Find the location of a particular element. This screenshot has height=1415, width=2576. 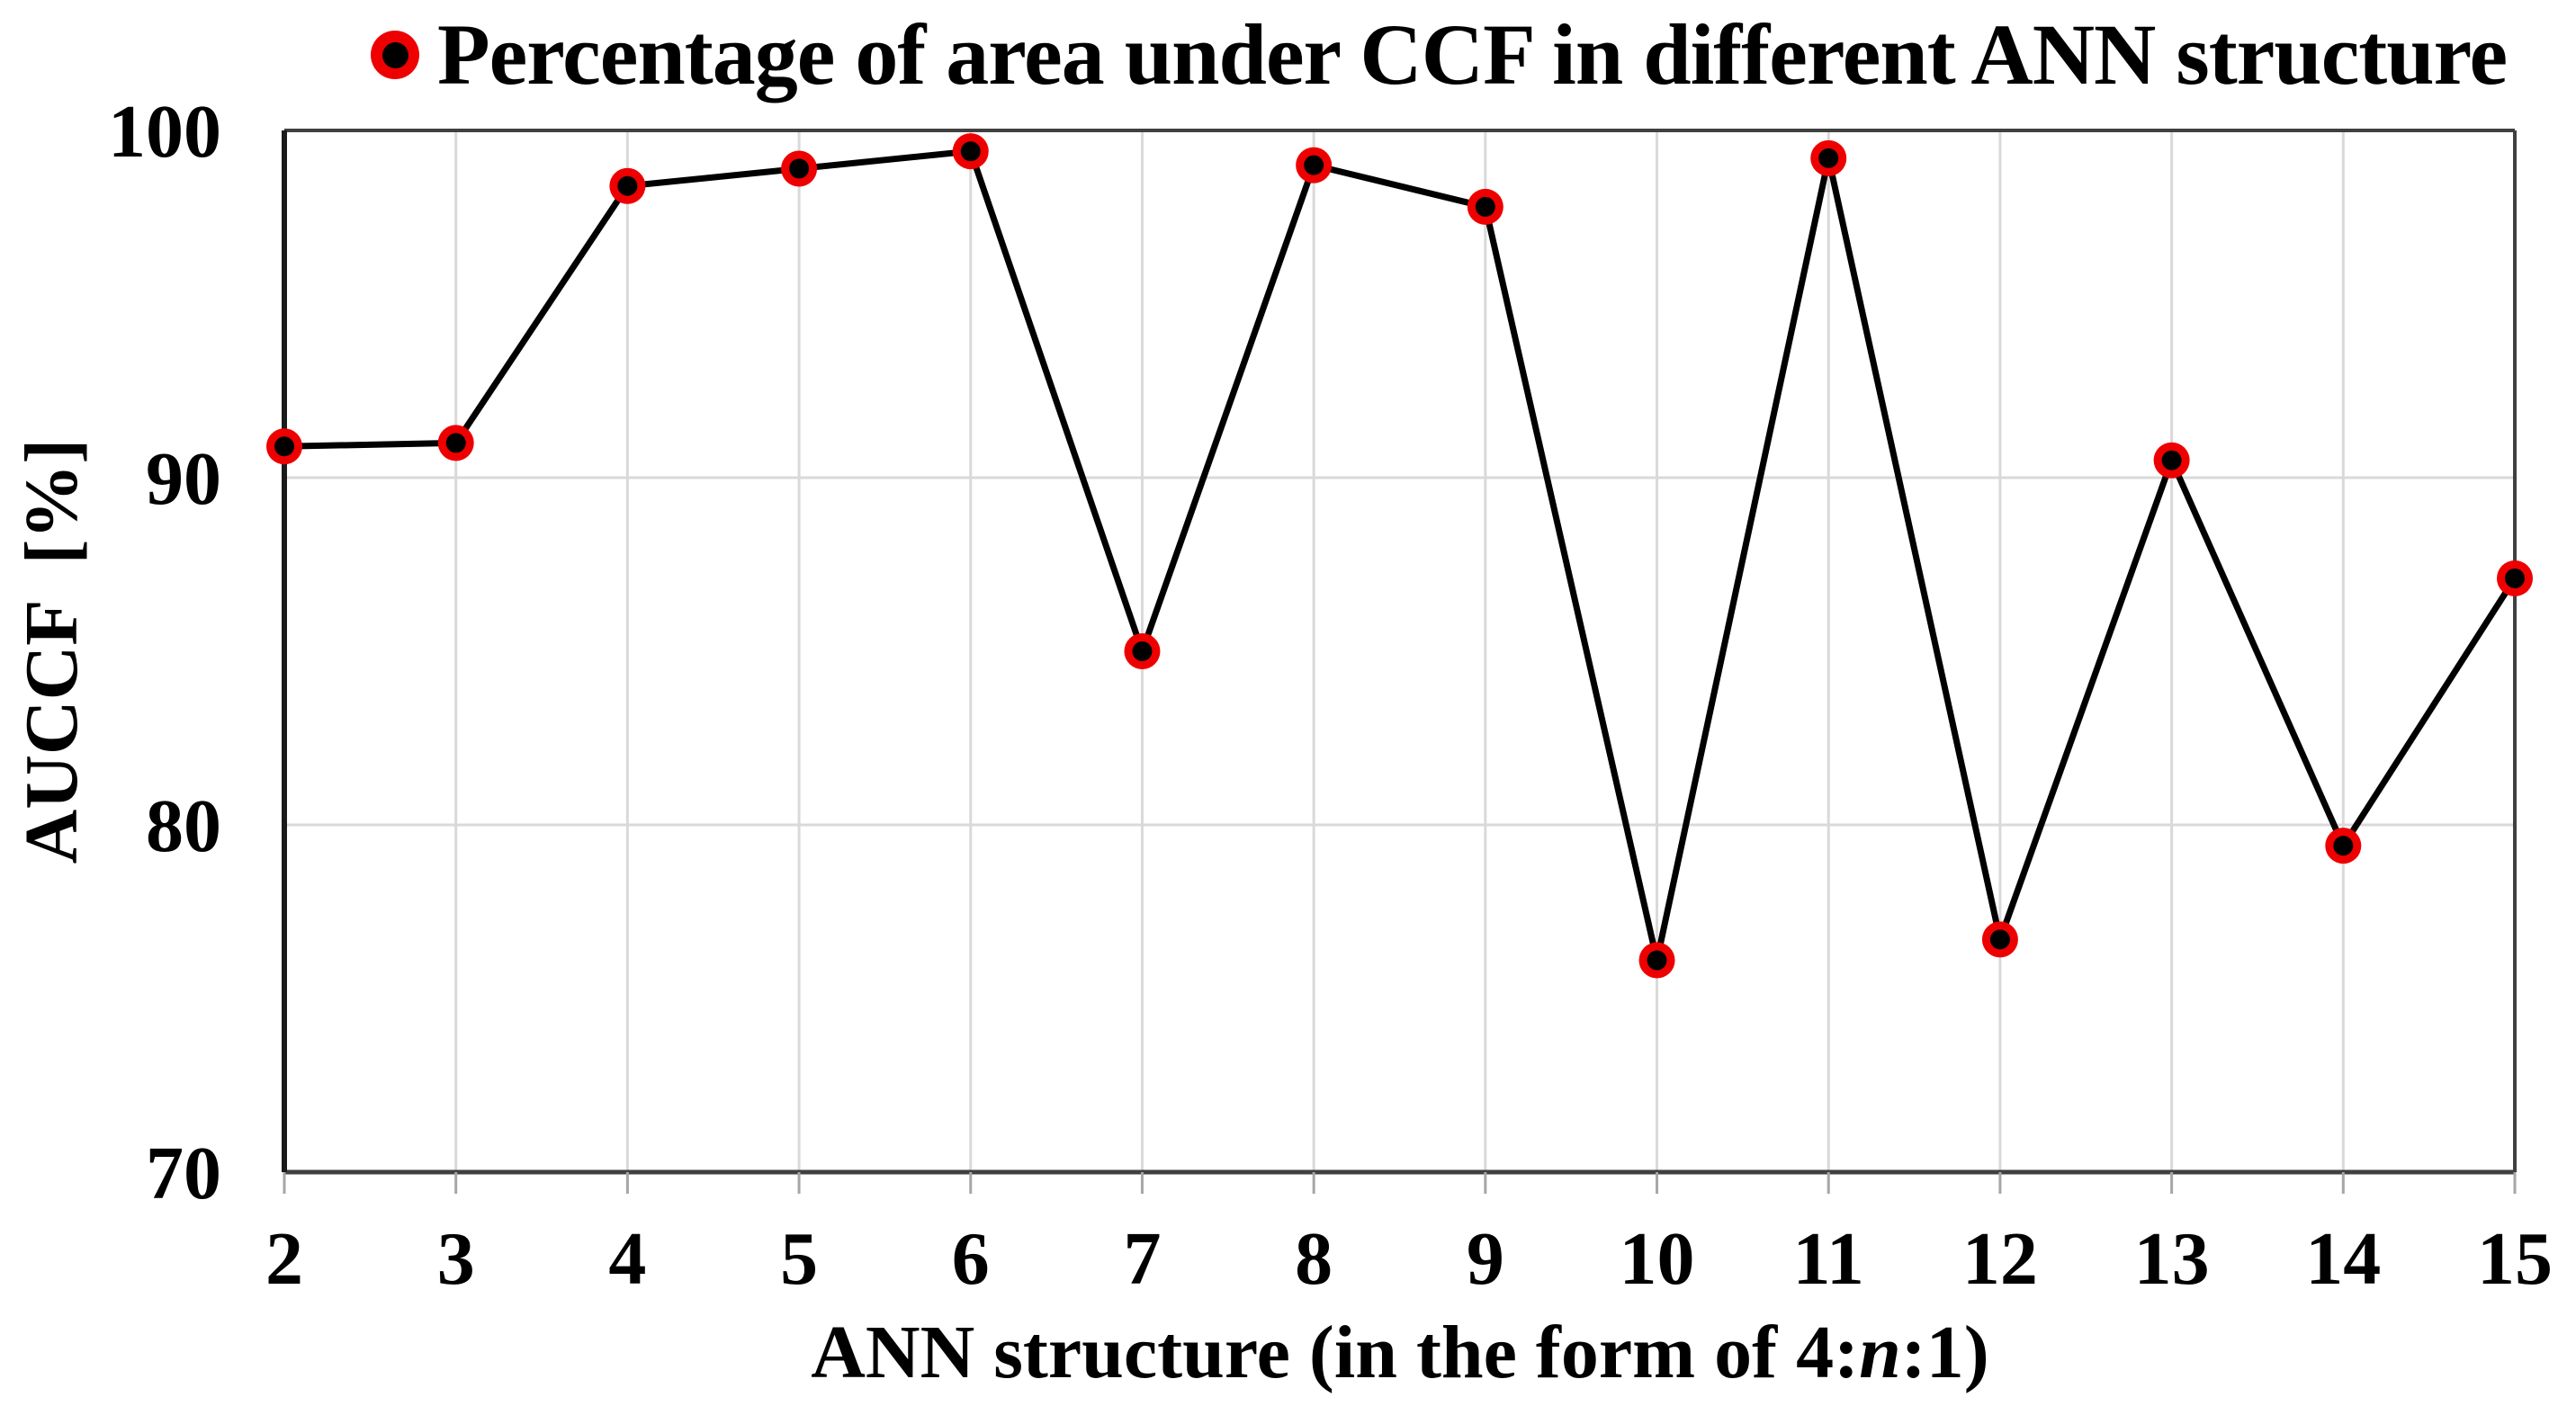

x-tick-label: 6 is located at coordinates (971, 1259).